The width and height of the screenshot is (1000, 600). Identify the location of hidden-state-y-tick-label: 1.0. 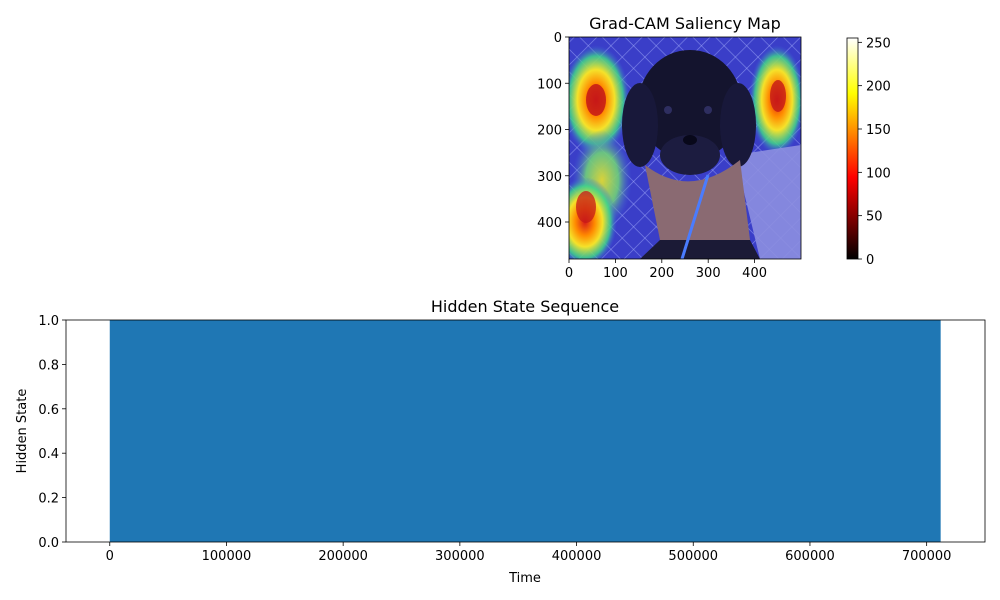
(48, 321).